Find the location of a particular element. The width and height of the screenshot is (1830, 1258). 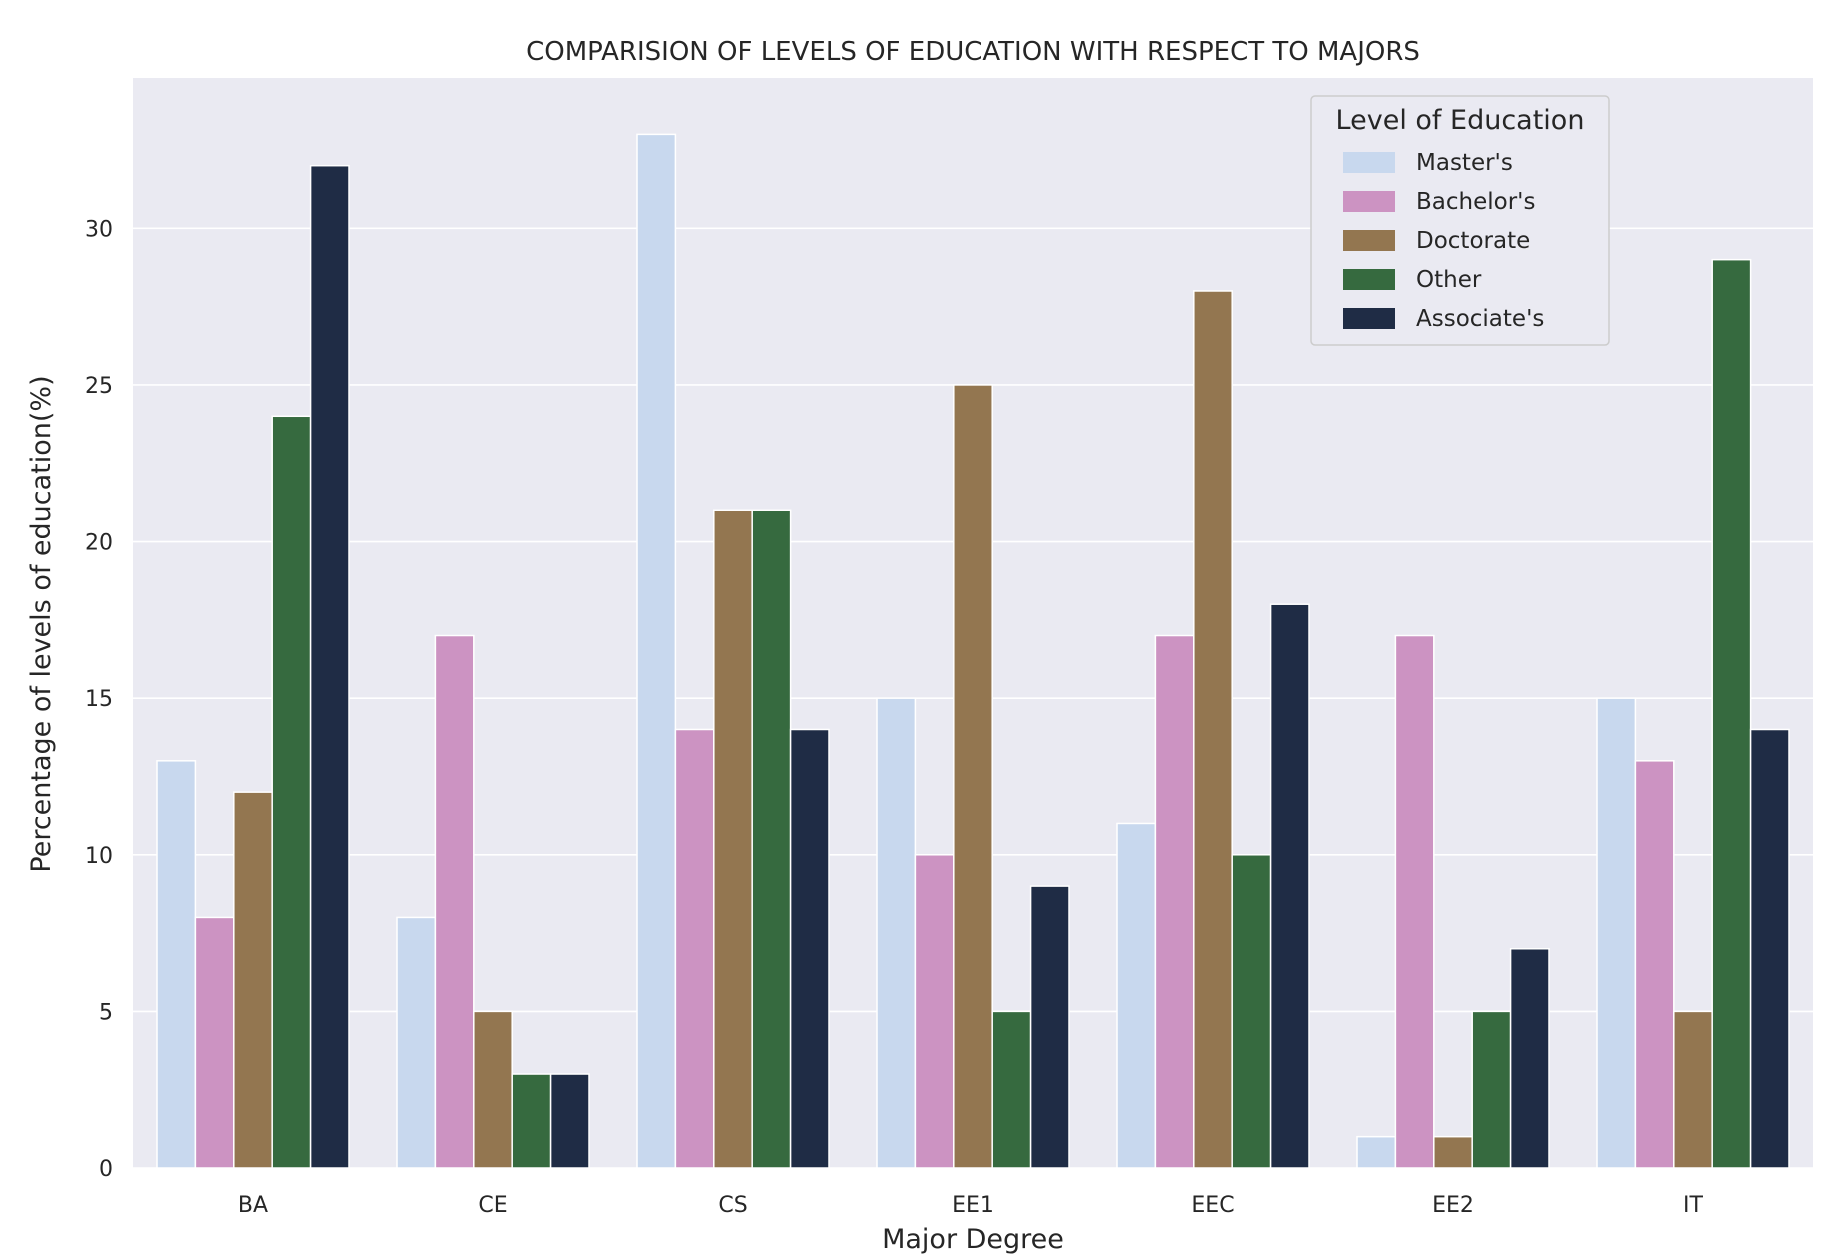

bar-IT-other is located at coordinates (1731, 713).